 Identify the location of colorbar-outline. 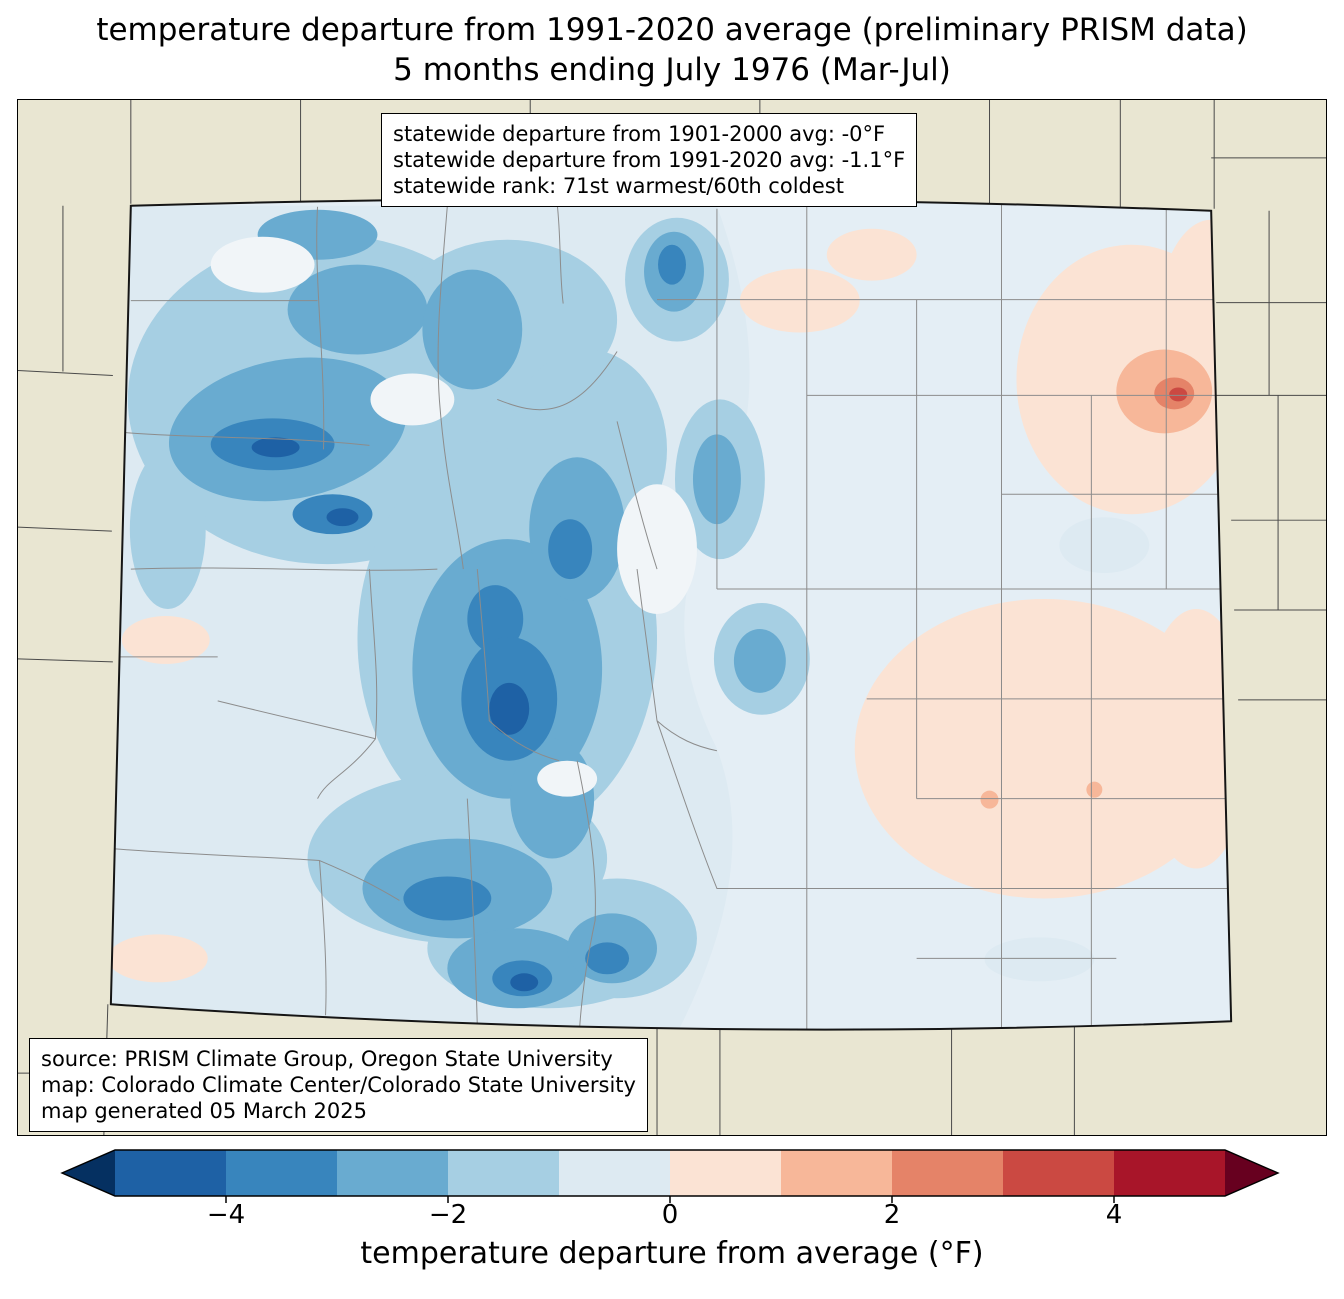
(670, 1173).